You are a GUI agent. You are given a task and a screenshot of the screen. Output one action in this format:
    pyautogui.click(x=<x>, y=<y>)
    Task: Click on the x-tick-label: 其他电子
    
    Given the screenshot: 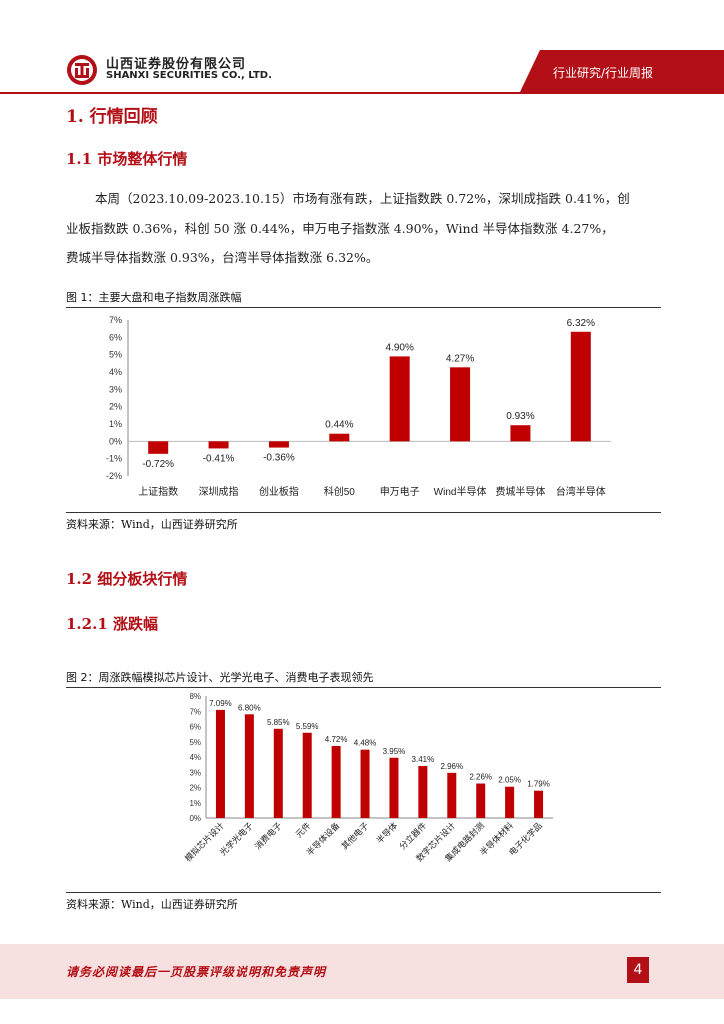 What is the action you would take?
    pyautogui.click(x=354, y=835)
    